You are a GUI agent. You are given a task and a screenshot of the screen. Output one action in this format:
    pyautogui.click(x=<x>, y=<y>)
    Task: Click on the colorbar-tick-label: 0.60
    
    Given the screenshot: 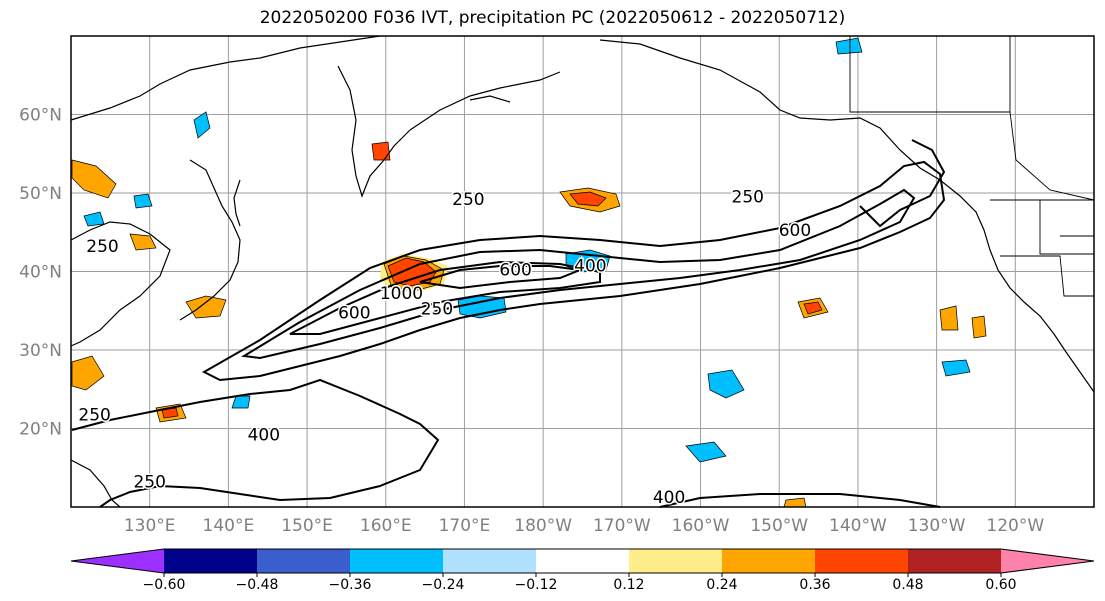 What is the action you would take?
    pyautogui.click(x=1000, y=585)
    